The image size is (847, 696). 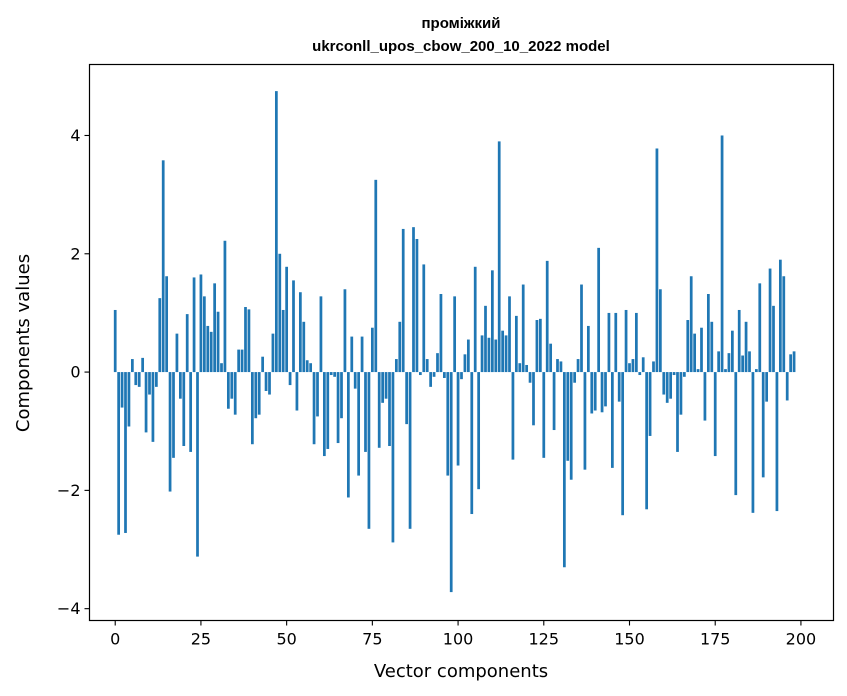 I want to click on y-tick-label: −2, so click(x=69, y=490).